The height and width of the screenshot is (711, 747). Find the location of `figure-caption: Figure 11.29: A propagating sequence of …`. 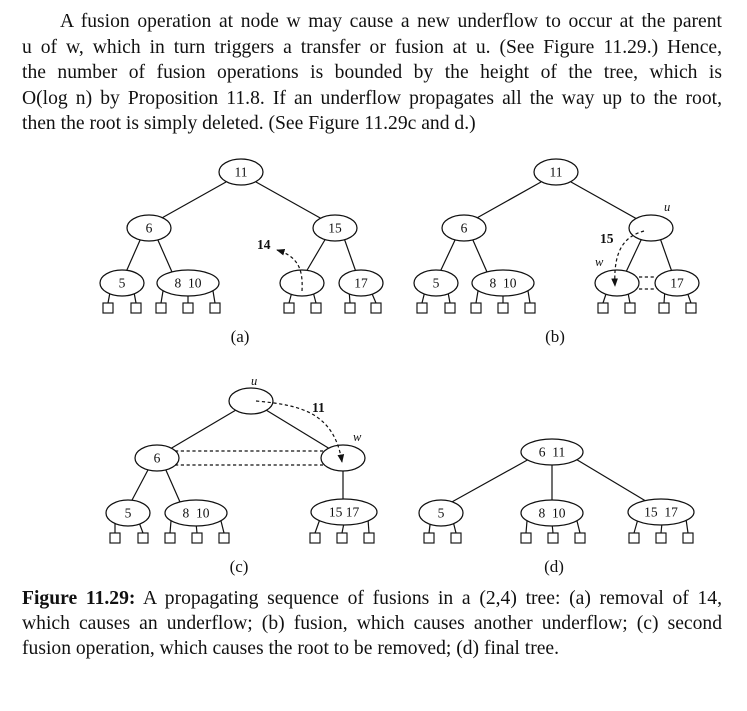

figure-caption: Figure 11.29: A propagating sequence of … is located at coordinates (372, 623).